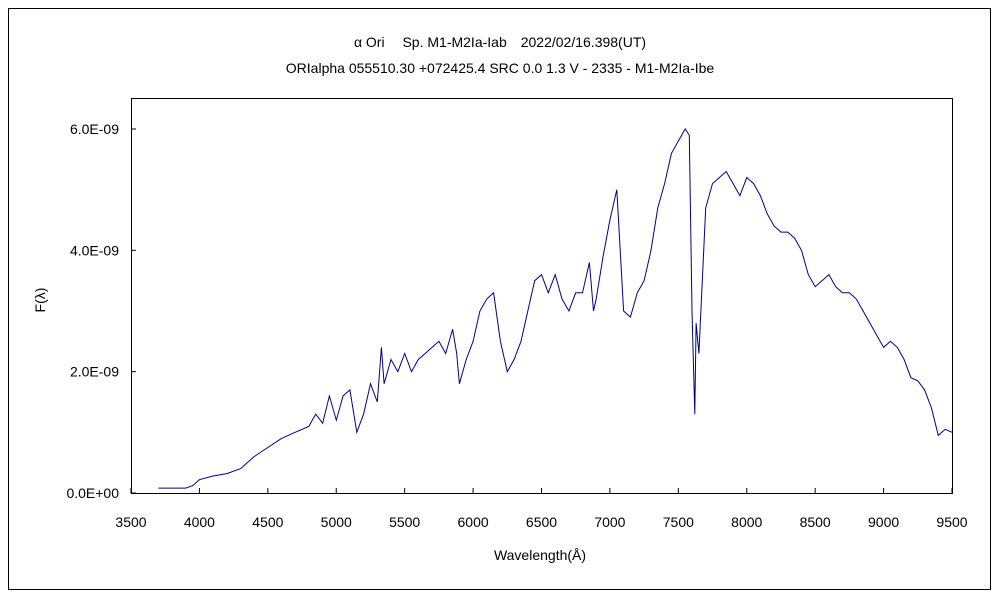 Image resolution: width=1000 pixels, height=600 pixels. Describe the element at coordinates (94, 250) in the screenshot. I see `y-tick-label: 4.0E-09` at that location.